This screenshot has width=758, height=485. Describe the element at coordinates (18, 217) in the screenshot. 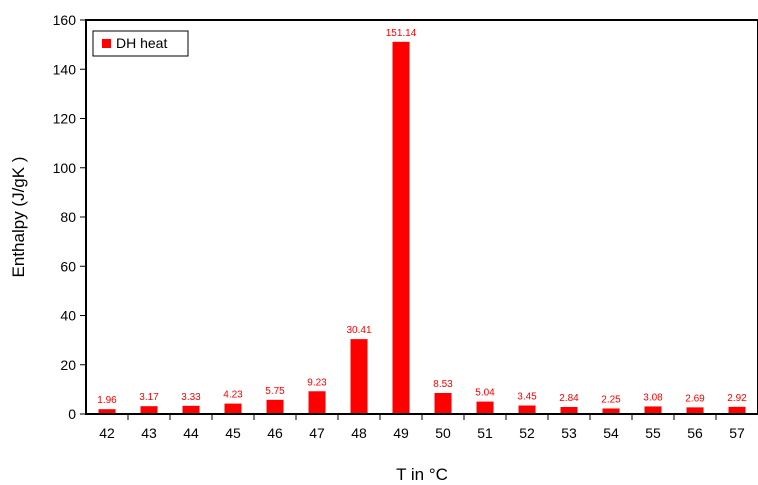

I see `y-axis-title: Enthalpy (J/gK )` at that location.